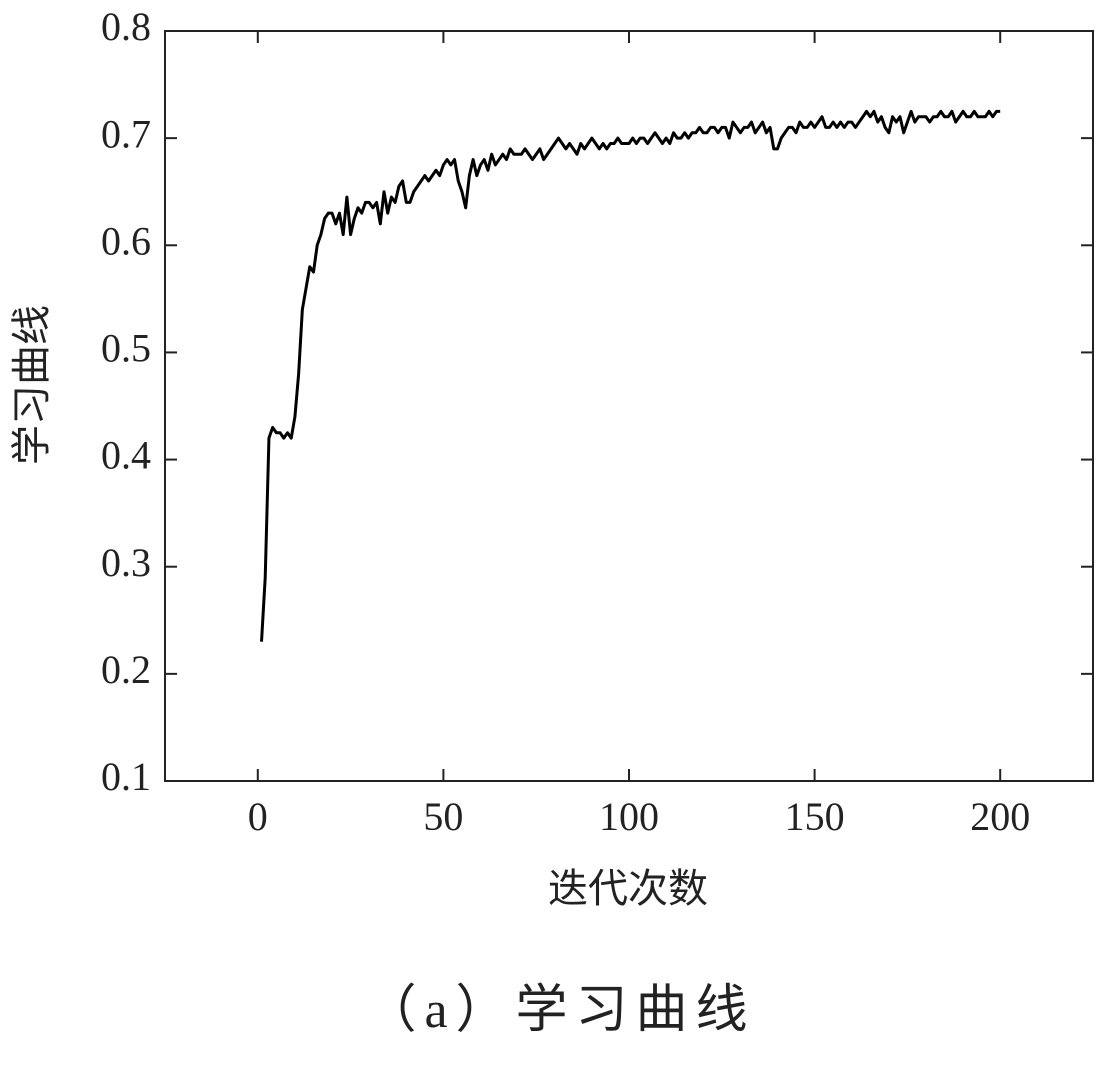 The height and width of the screenshot is (1069, 1119). I want to click on x-tick-label: 200, so click(1000, 816).